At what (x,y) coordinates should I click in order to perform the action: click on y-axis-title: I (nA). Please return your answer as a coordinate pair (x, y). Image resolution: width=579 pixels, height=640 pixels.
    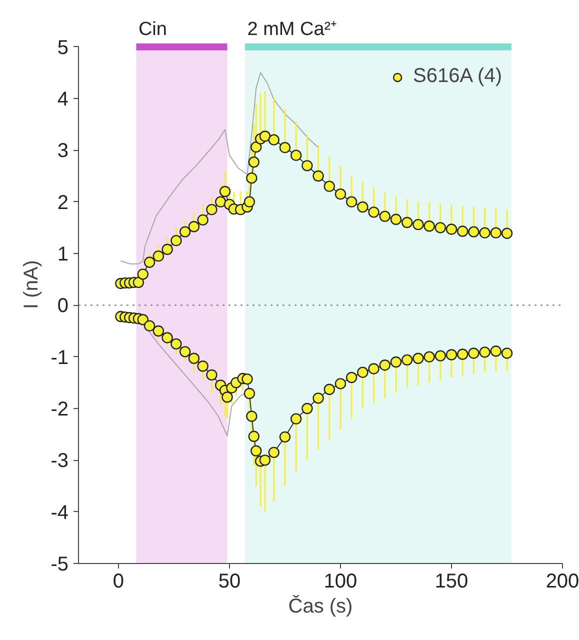
    Looking at the image, I should click on (31, 284).